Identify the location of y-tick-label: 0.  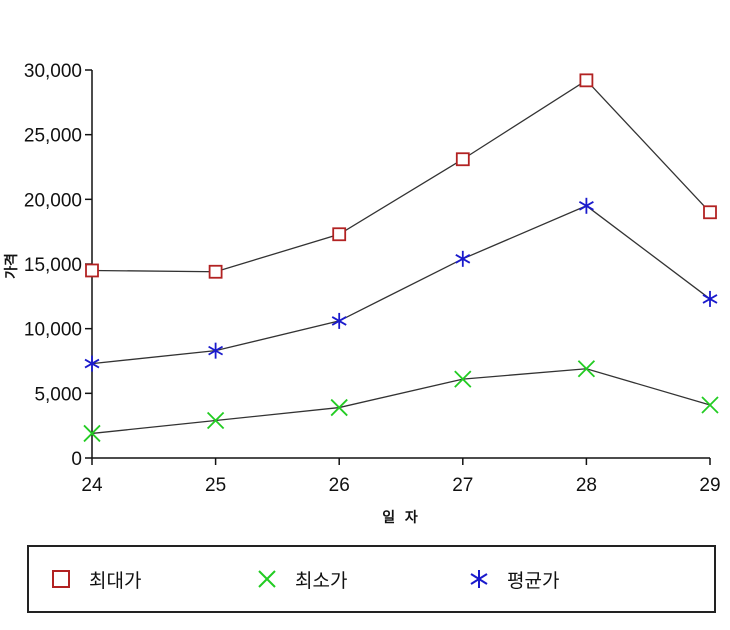
(76, 459).